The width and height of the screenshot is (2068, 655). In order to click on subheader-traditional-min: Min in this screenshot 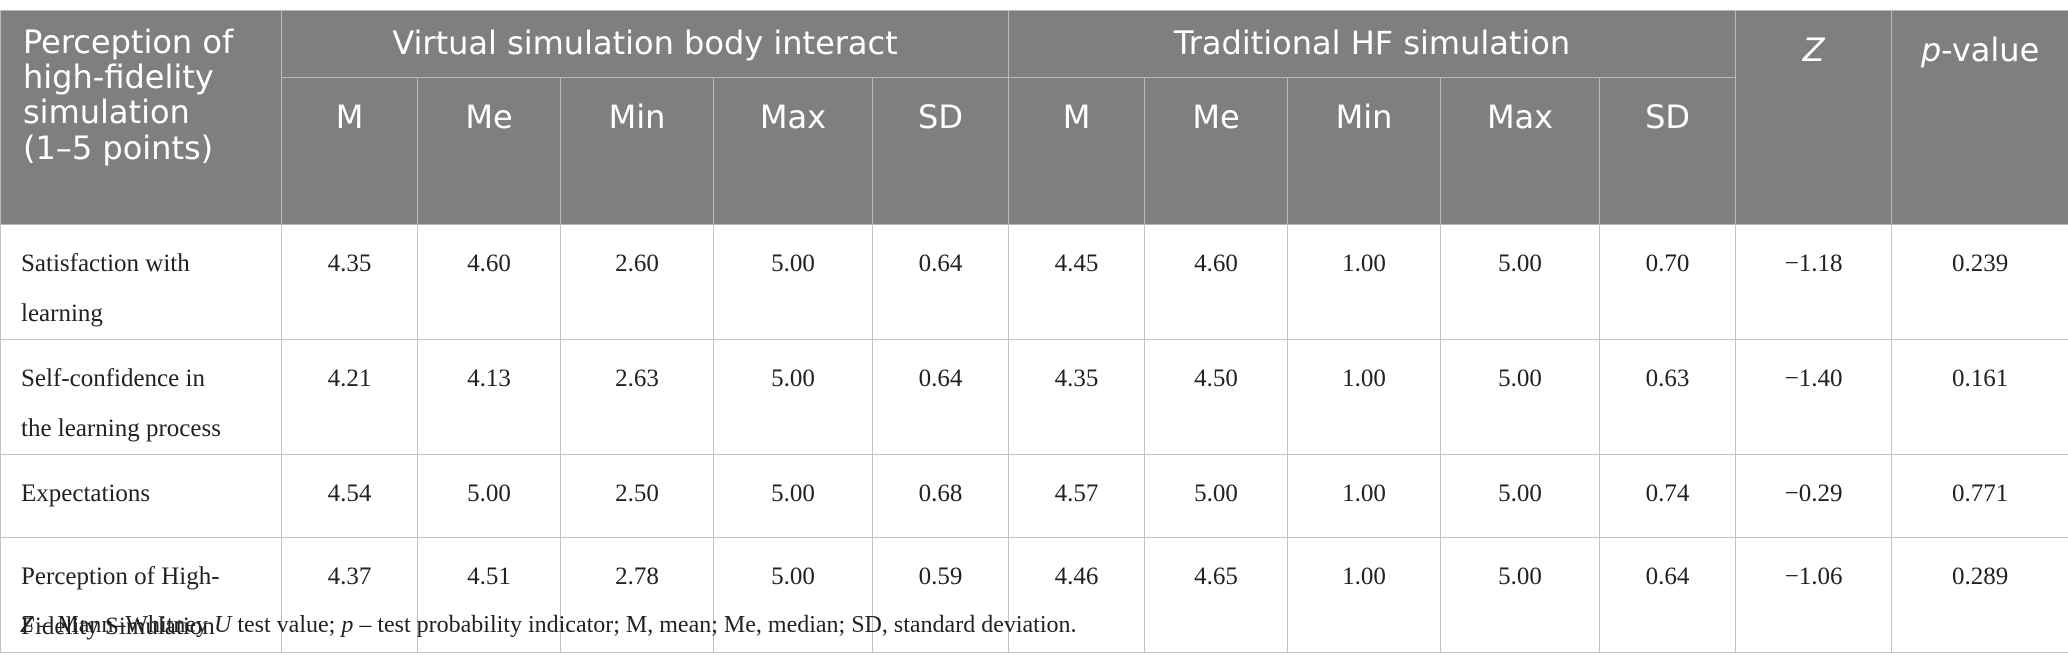, I will do `click(1364, 151)`.